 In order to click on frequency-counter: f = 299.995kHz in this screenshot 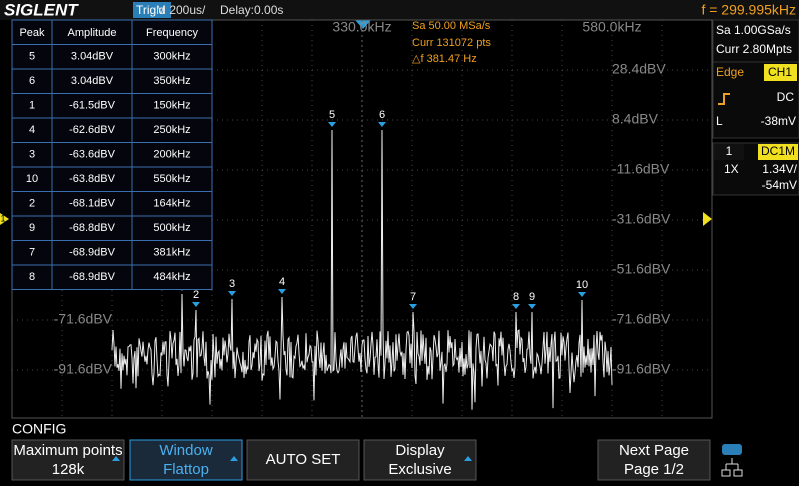, I will do `click(748, 10)`.